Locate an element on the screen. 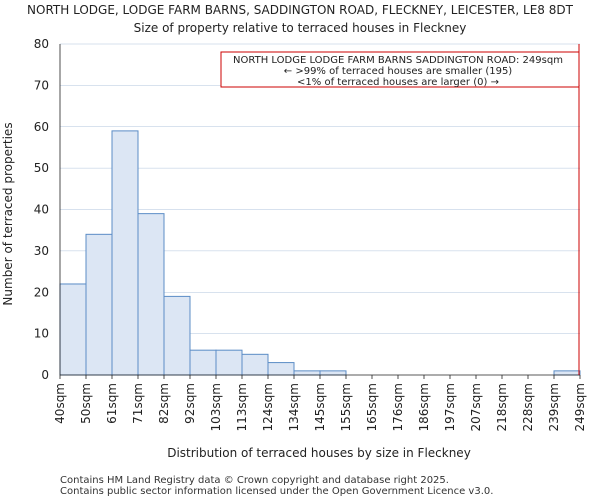  x-tick-label: 124sqm is located at coordinates (268, 407).